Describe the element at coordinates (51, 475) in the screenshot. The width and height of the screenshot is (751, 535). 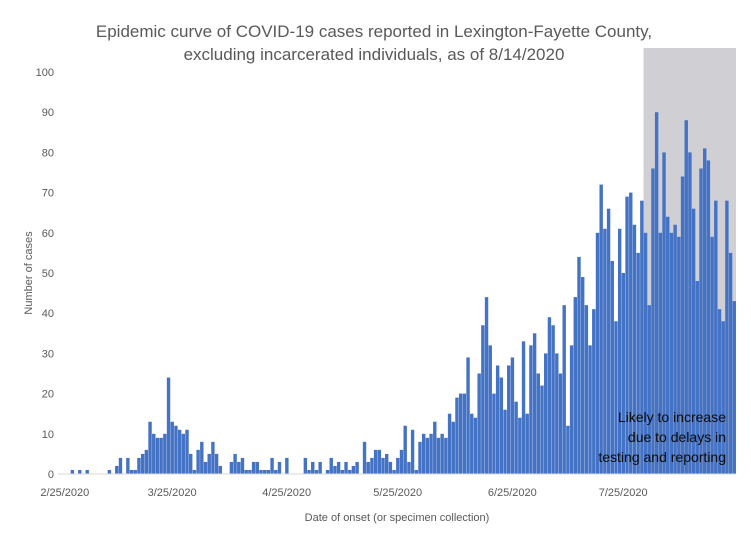
I see `y-tick-label: 0` at that location.